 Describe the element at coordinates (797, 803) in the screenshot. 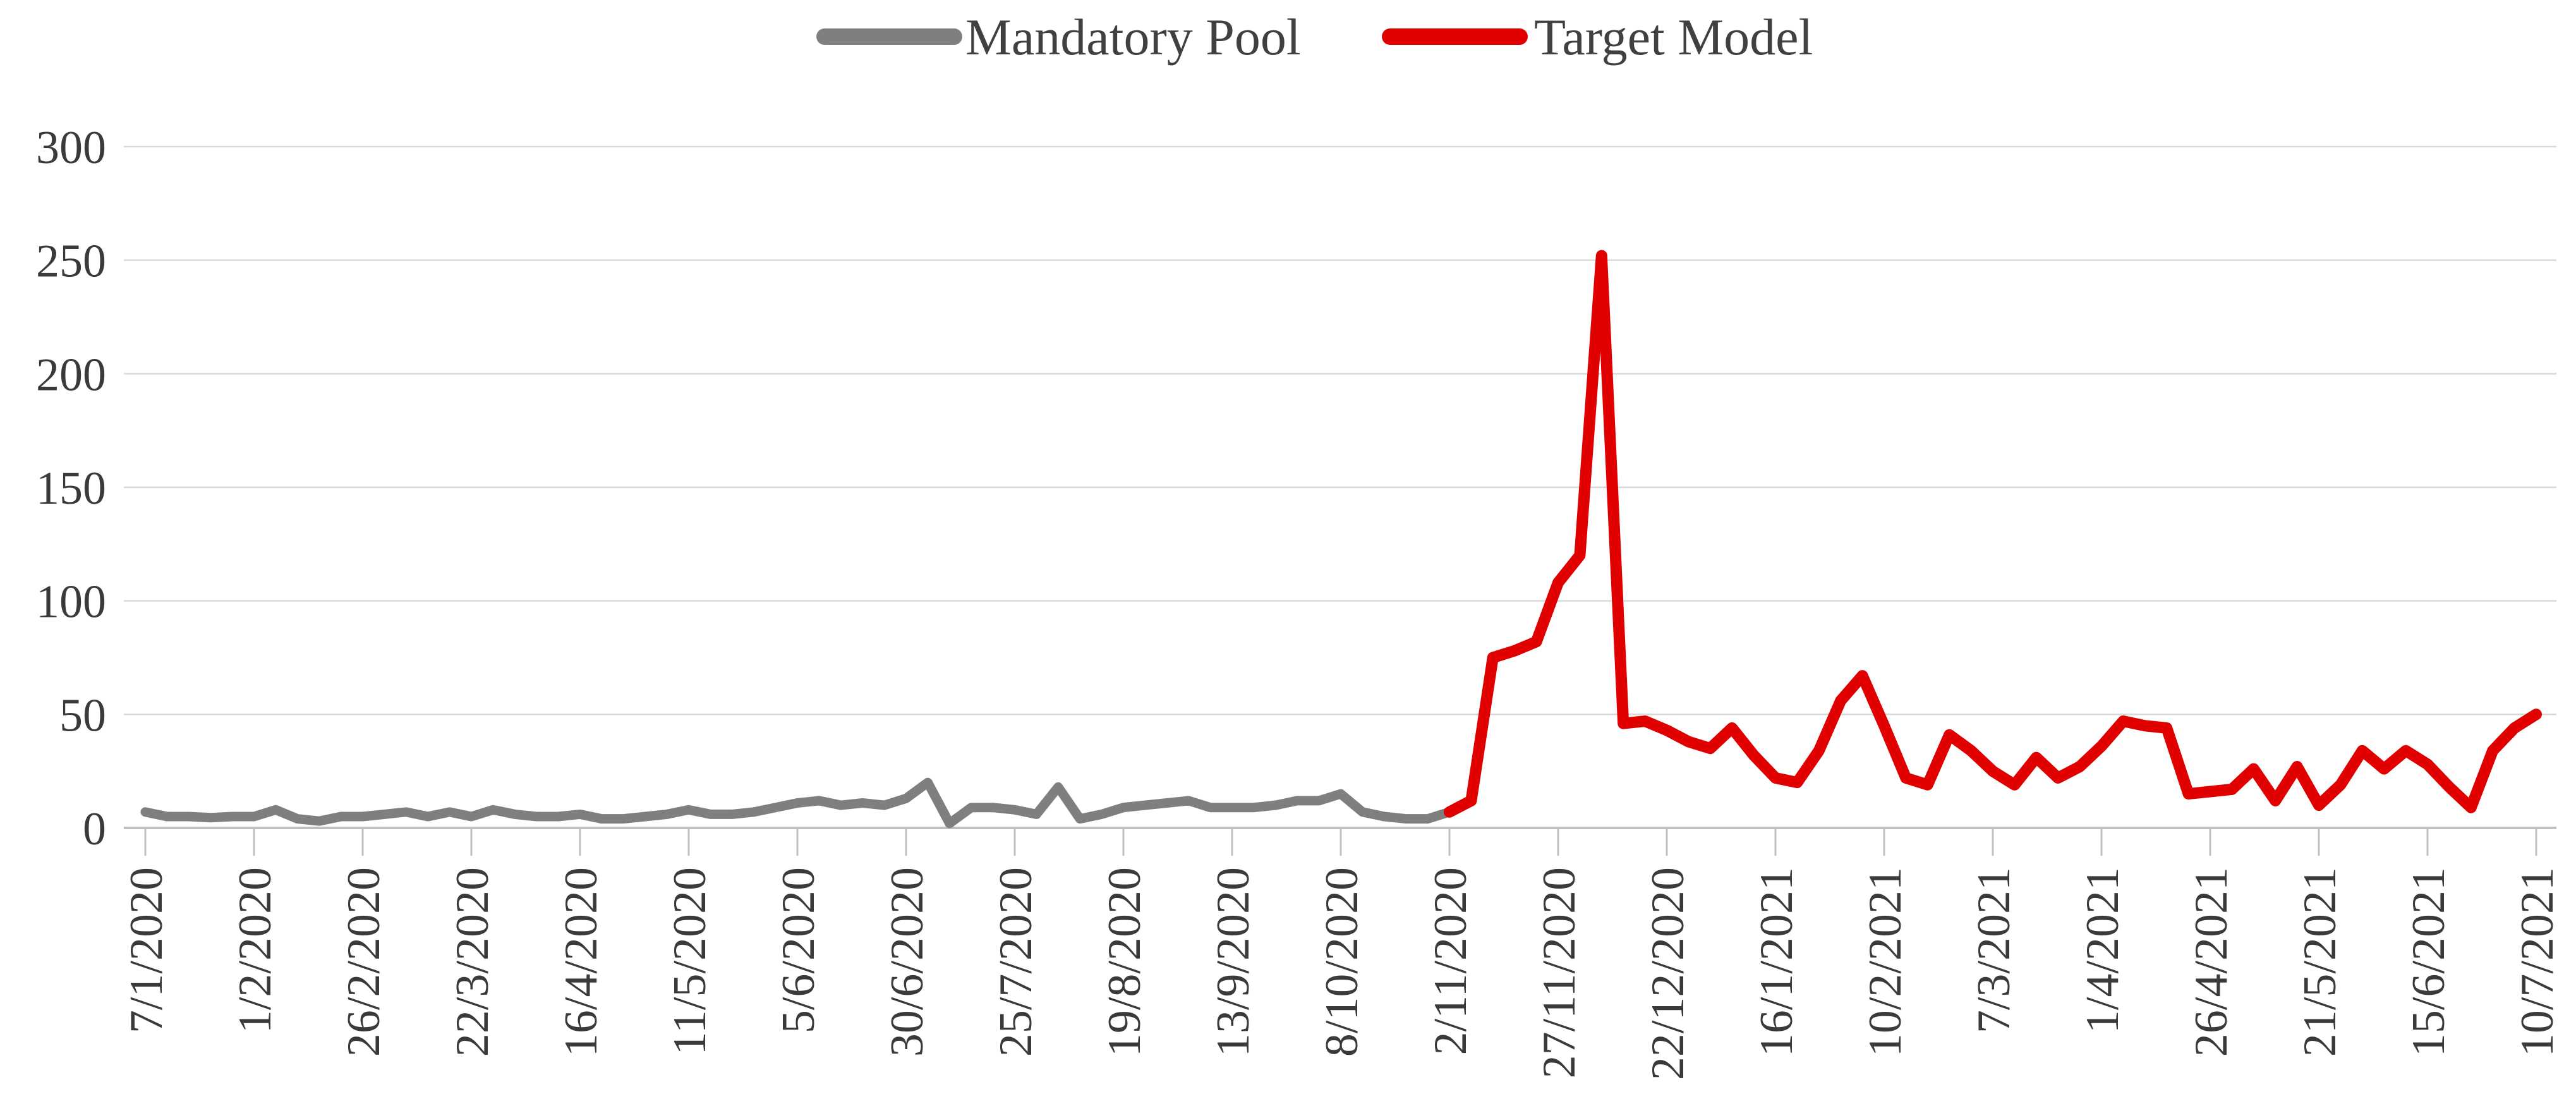

I see `series-line-mandatory-pool` at that location.